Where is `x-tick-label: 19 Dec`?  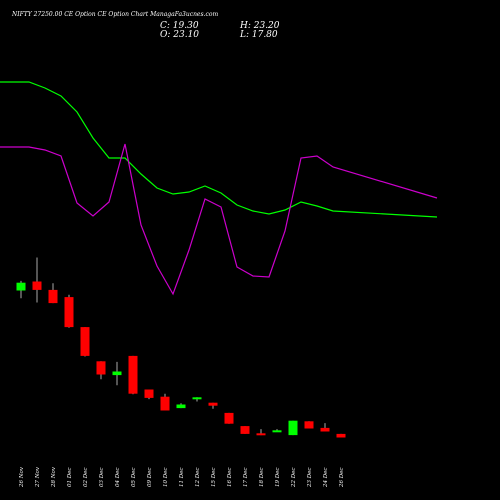 x-tick-label: 19 Dec is located at coordinates (278, 478).